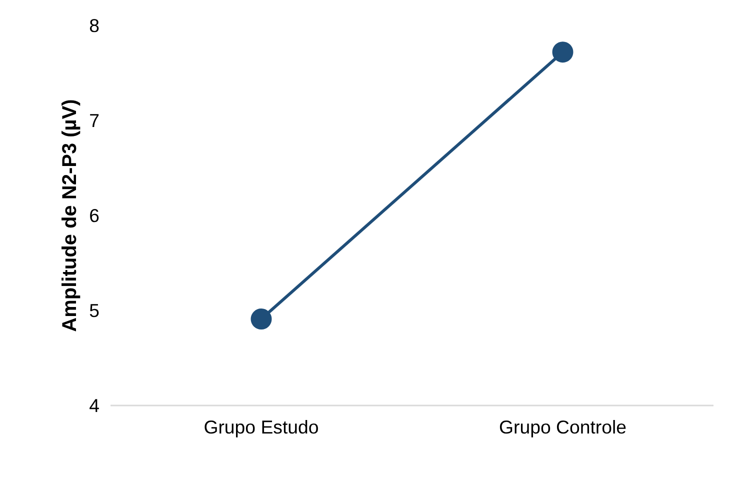  I want to click on x-tick-label: Grupo Controle, so click(562, 427).